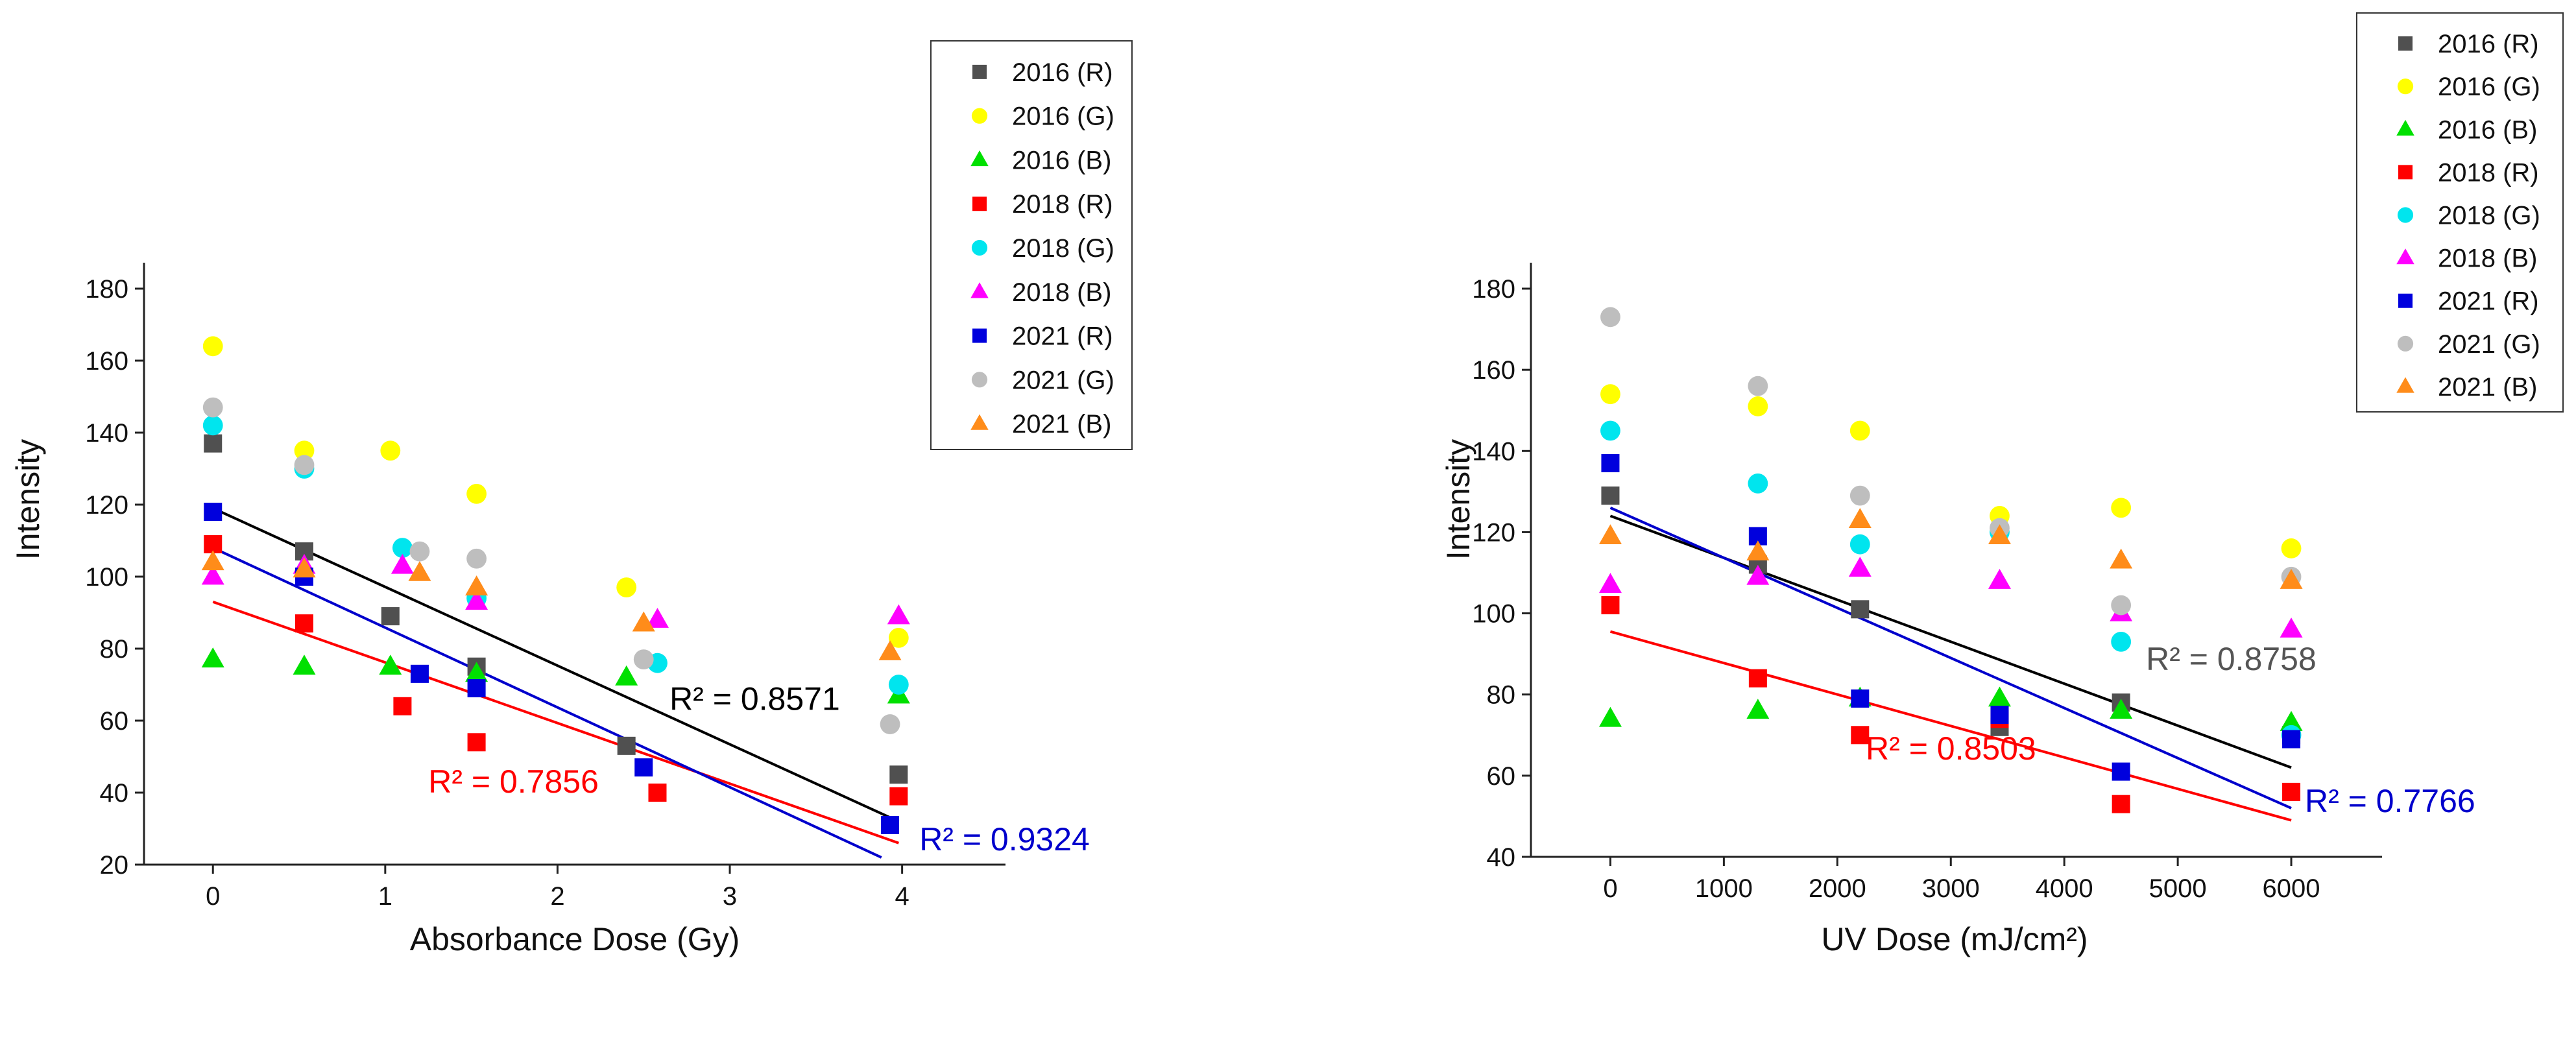 Image resolution: width=2576 pixels, height=1043 pixels. I want to click on y-tick-label: 40, so click(1501, 857).